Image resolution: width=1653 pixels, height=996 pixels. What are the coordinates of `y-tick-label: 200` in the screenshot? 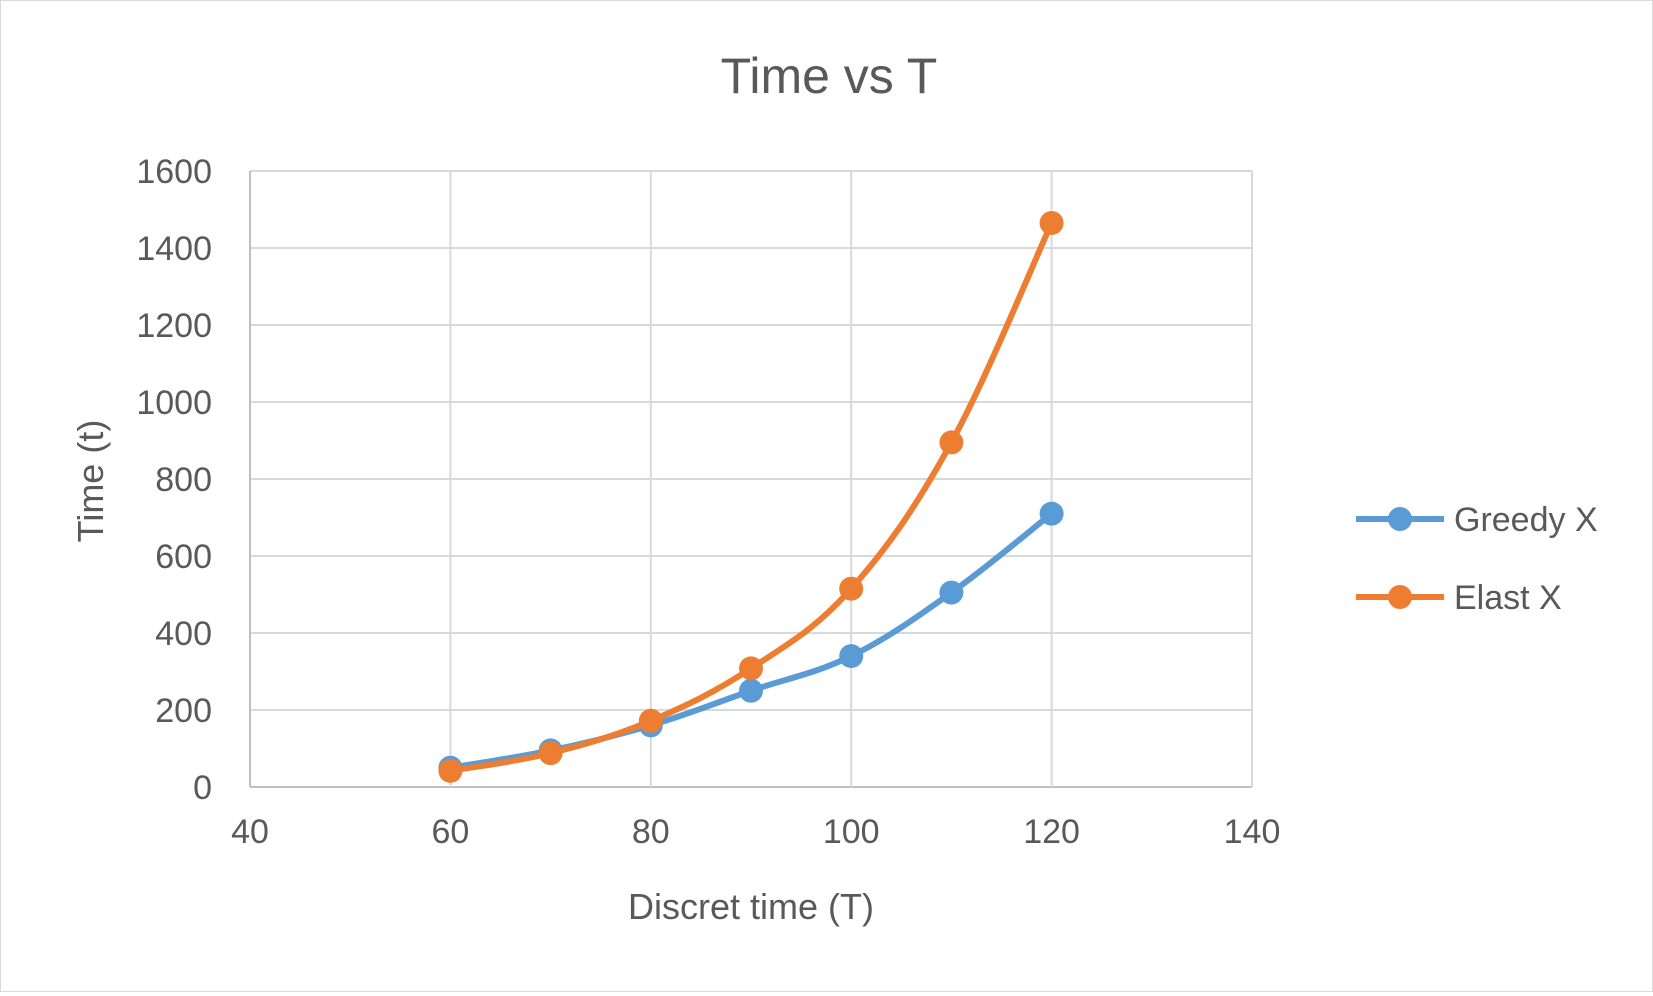 It's located at (183, 711).